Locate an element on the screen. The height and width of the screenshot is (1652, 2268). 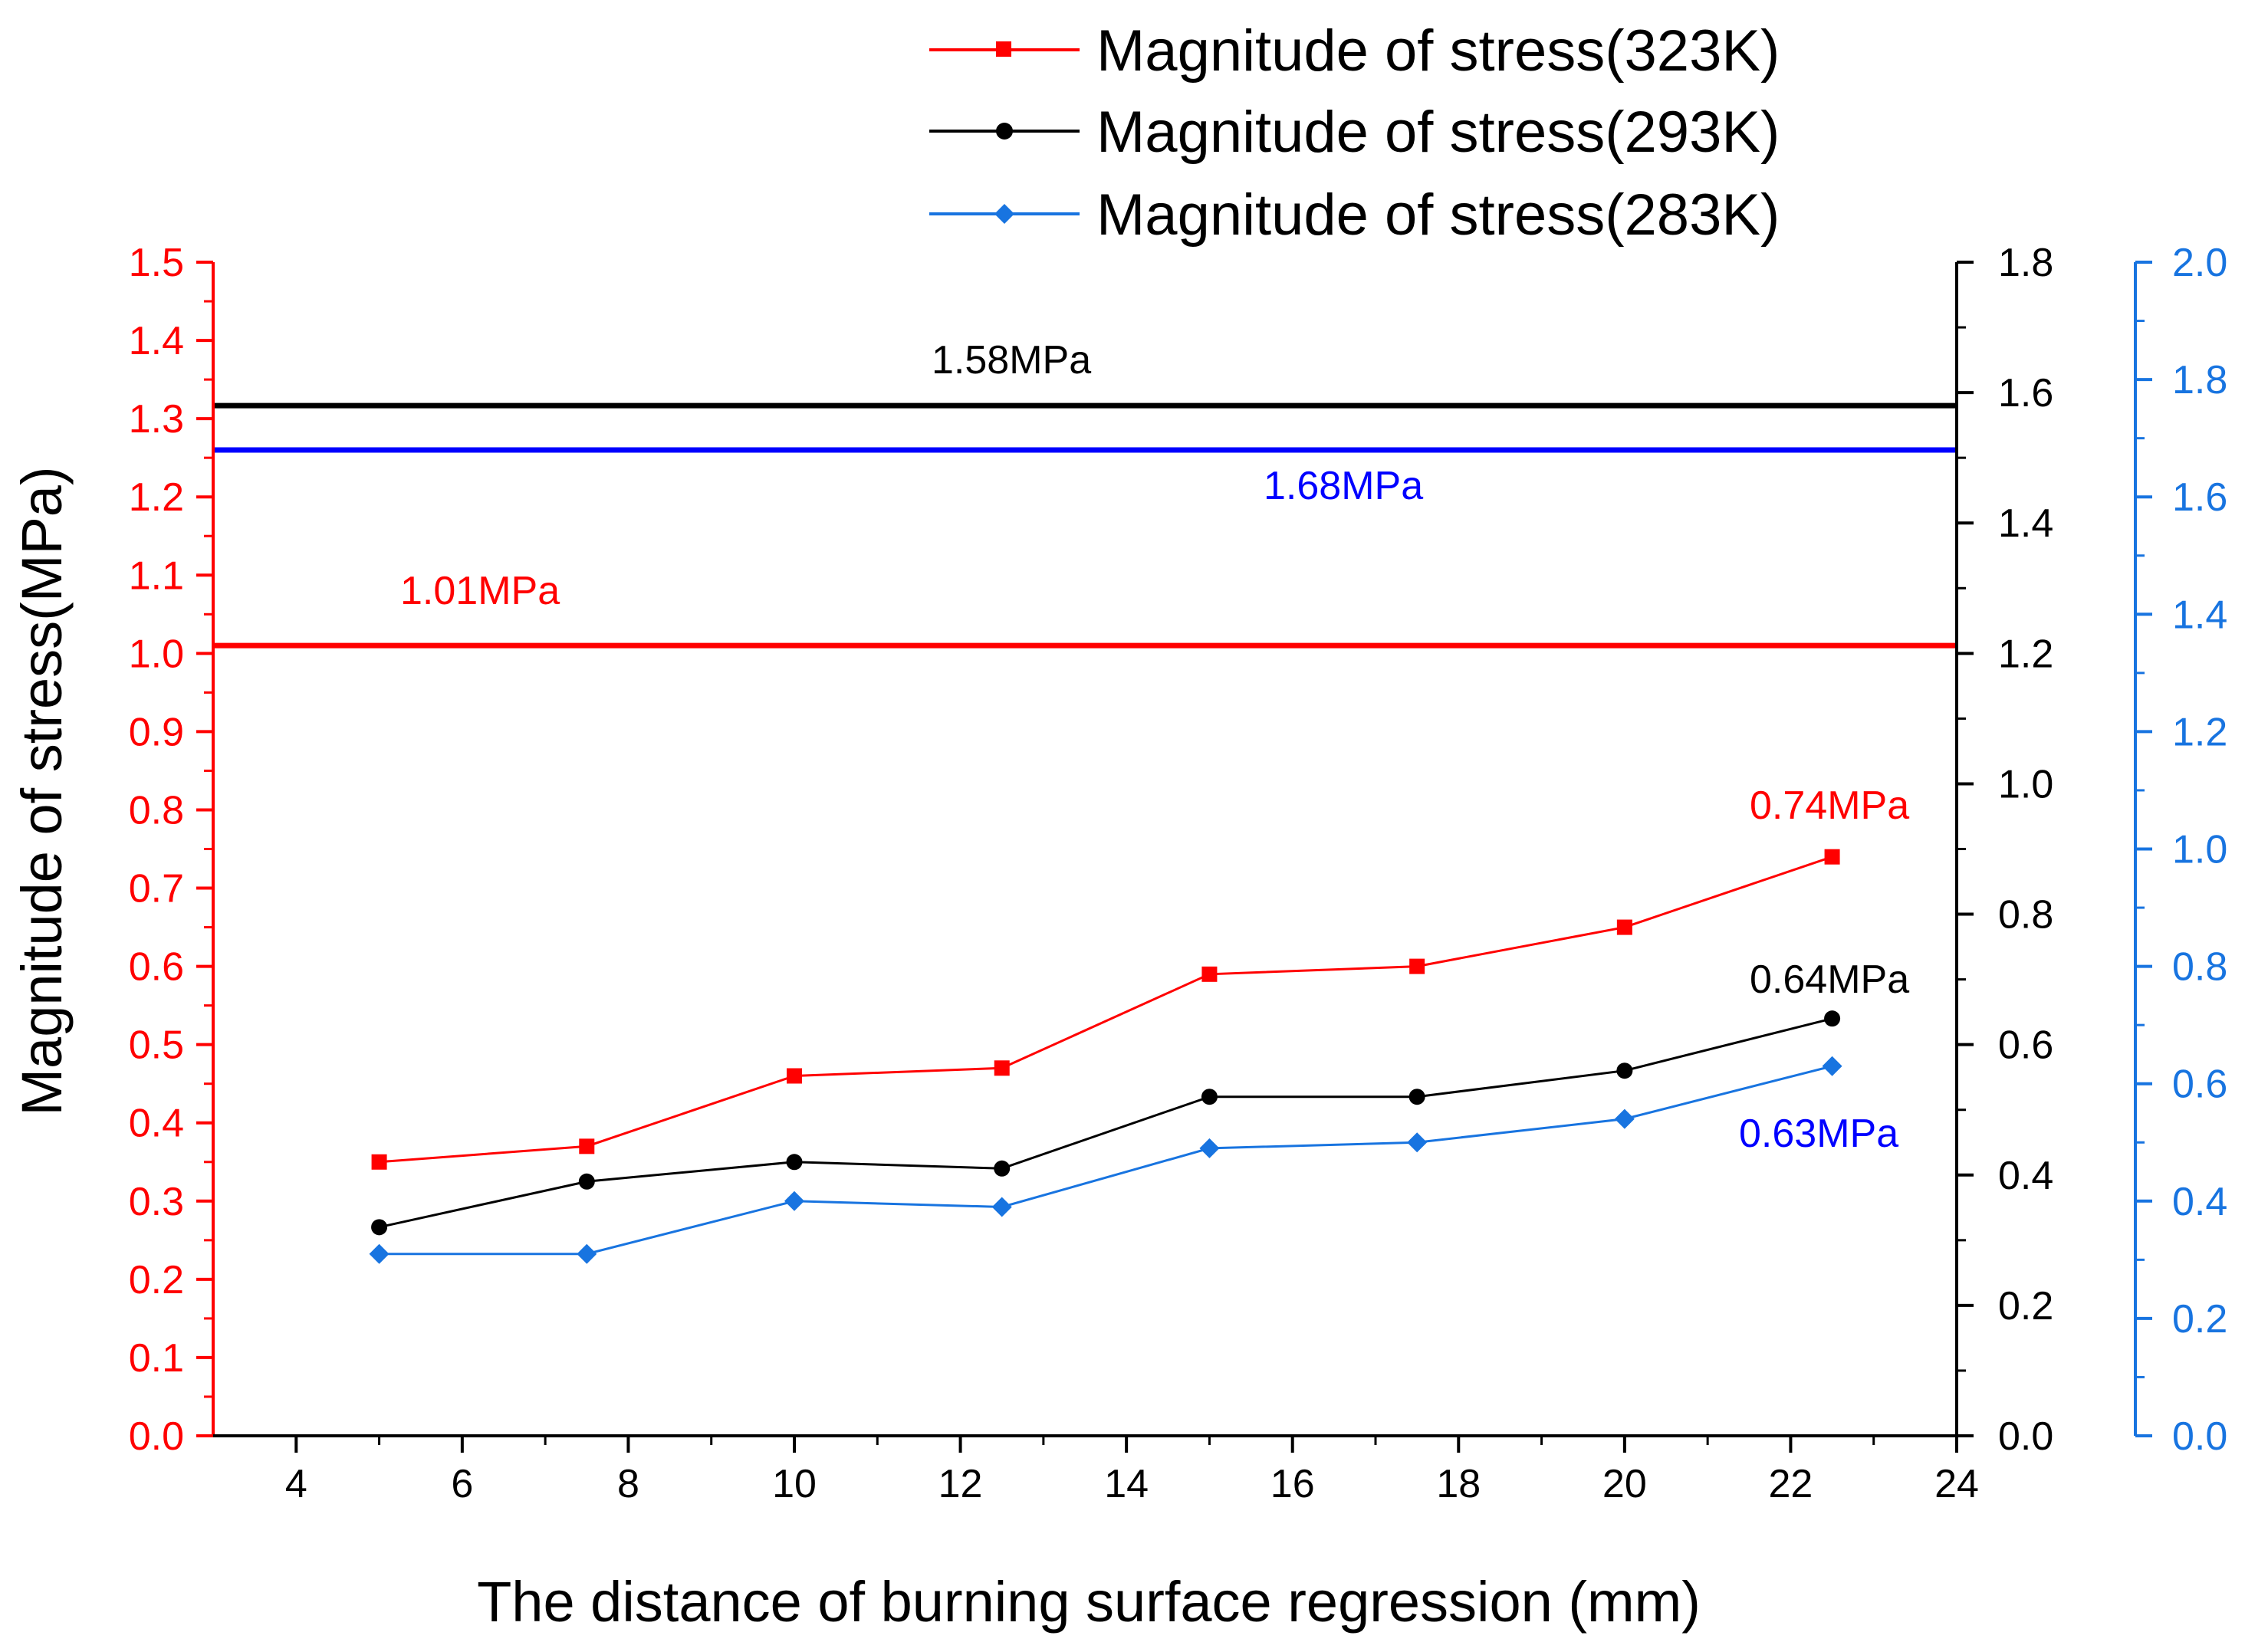
legend-label-283k: Magnitude of stress(283K) is located at coordinates (1438, 215).